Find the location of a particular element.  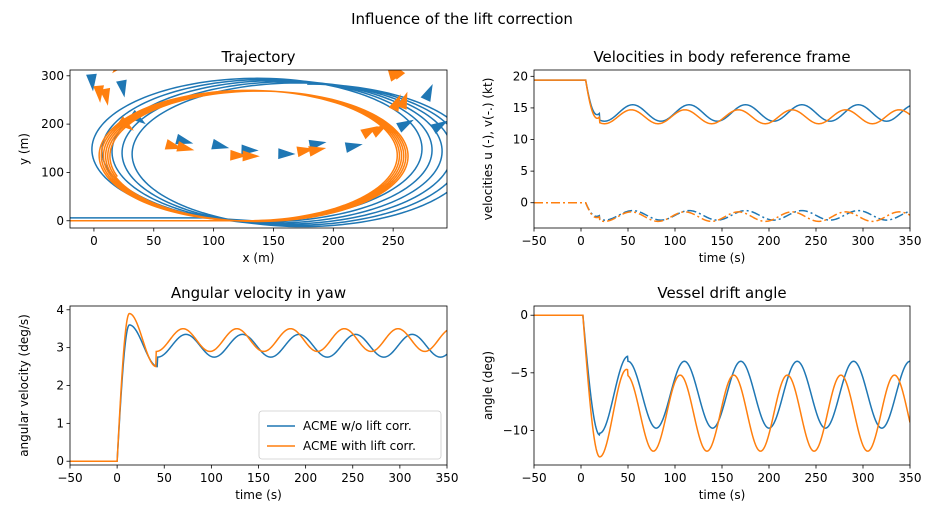

y-tick-label: 2 is located at coordinates (60, 386).